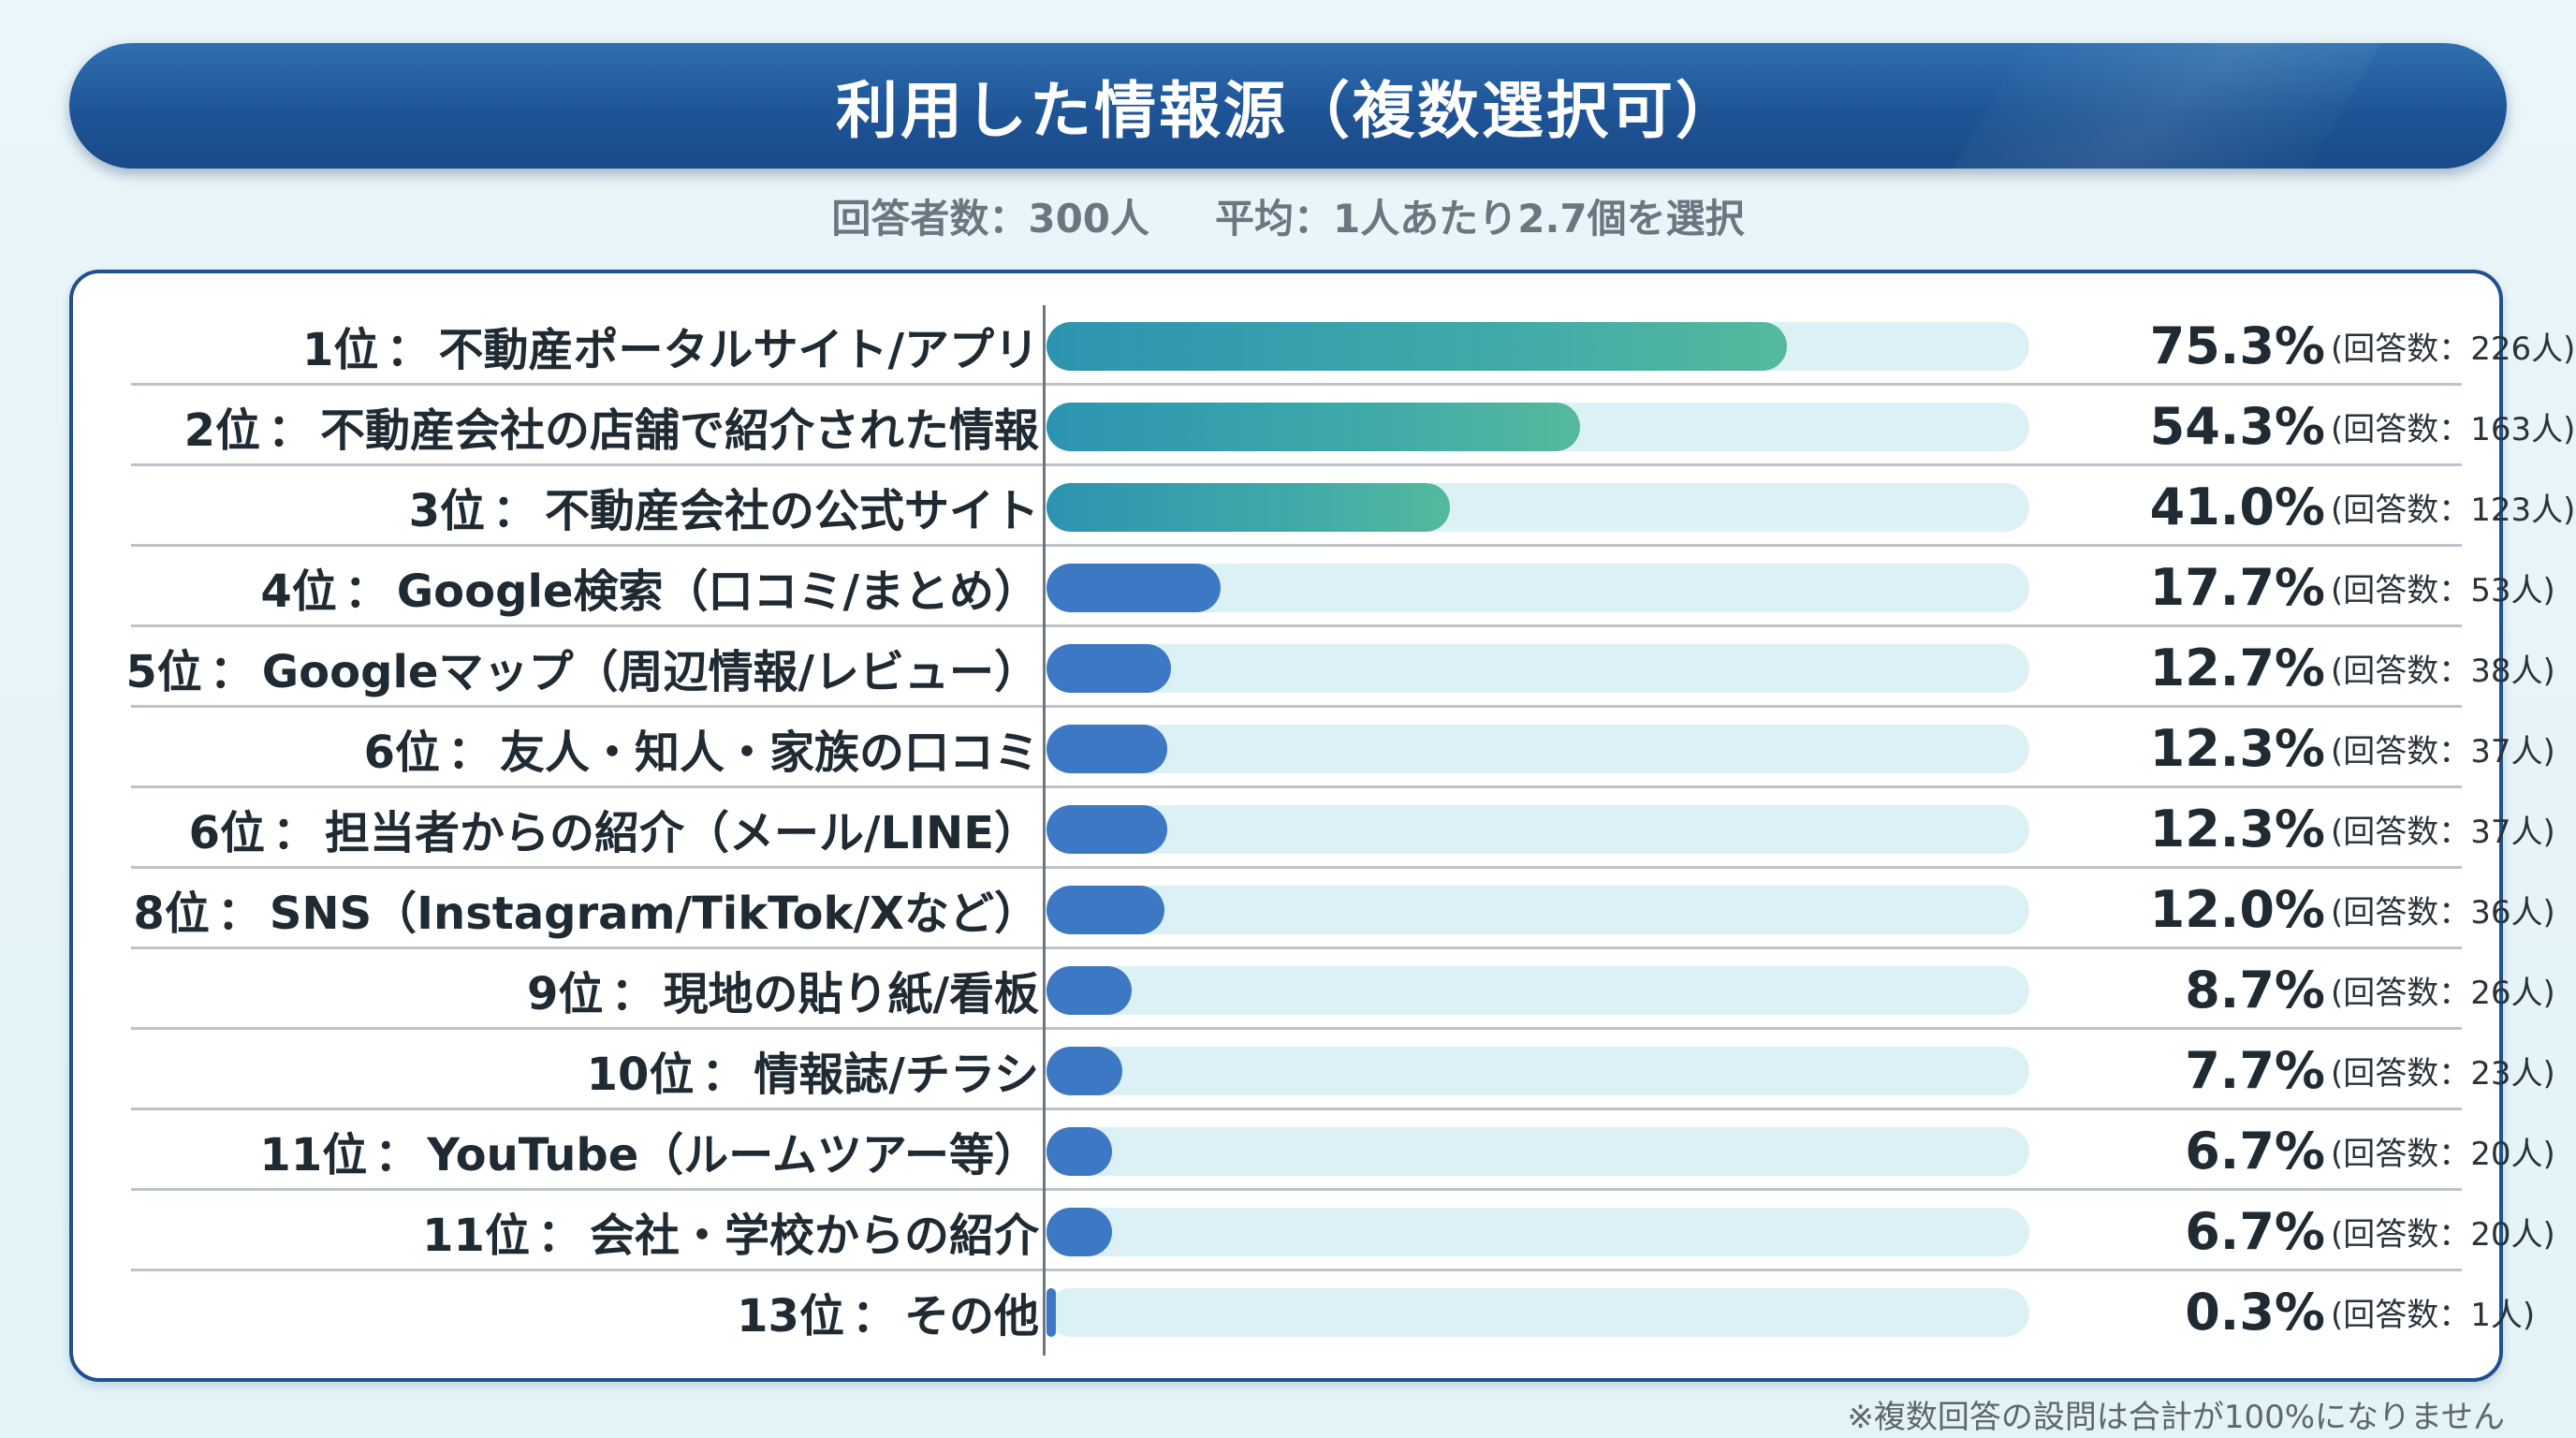 The width and height of the screenshot is (2576, 1438). Describe the element at coordinates (1044, 830) in the screenshot. I see `axis-divider` at that location.